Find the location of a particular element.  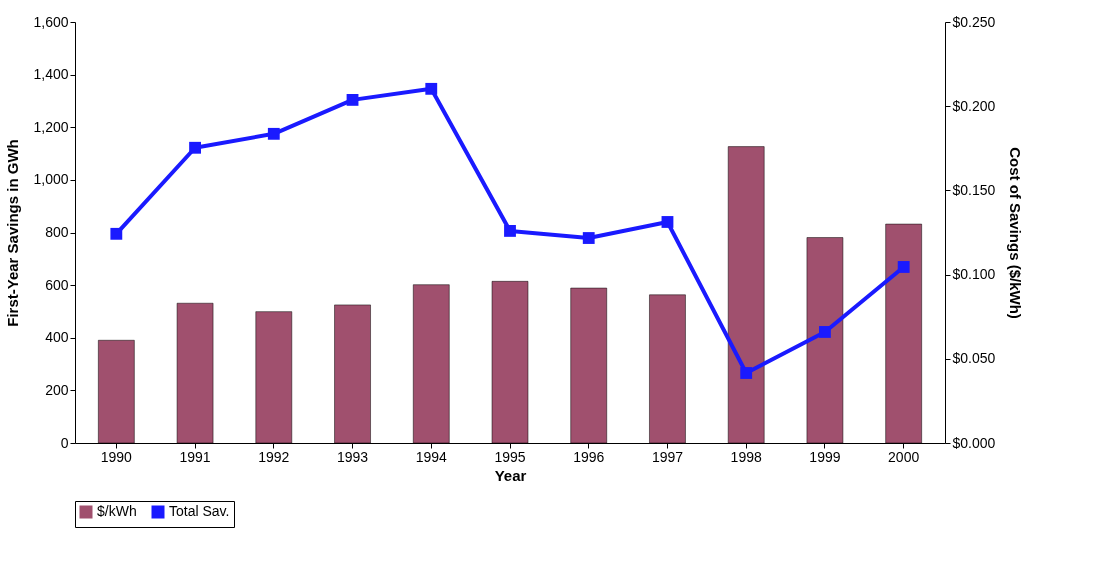

y2-tick-label: $0.000 is located at coordinates (974, 442).